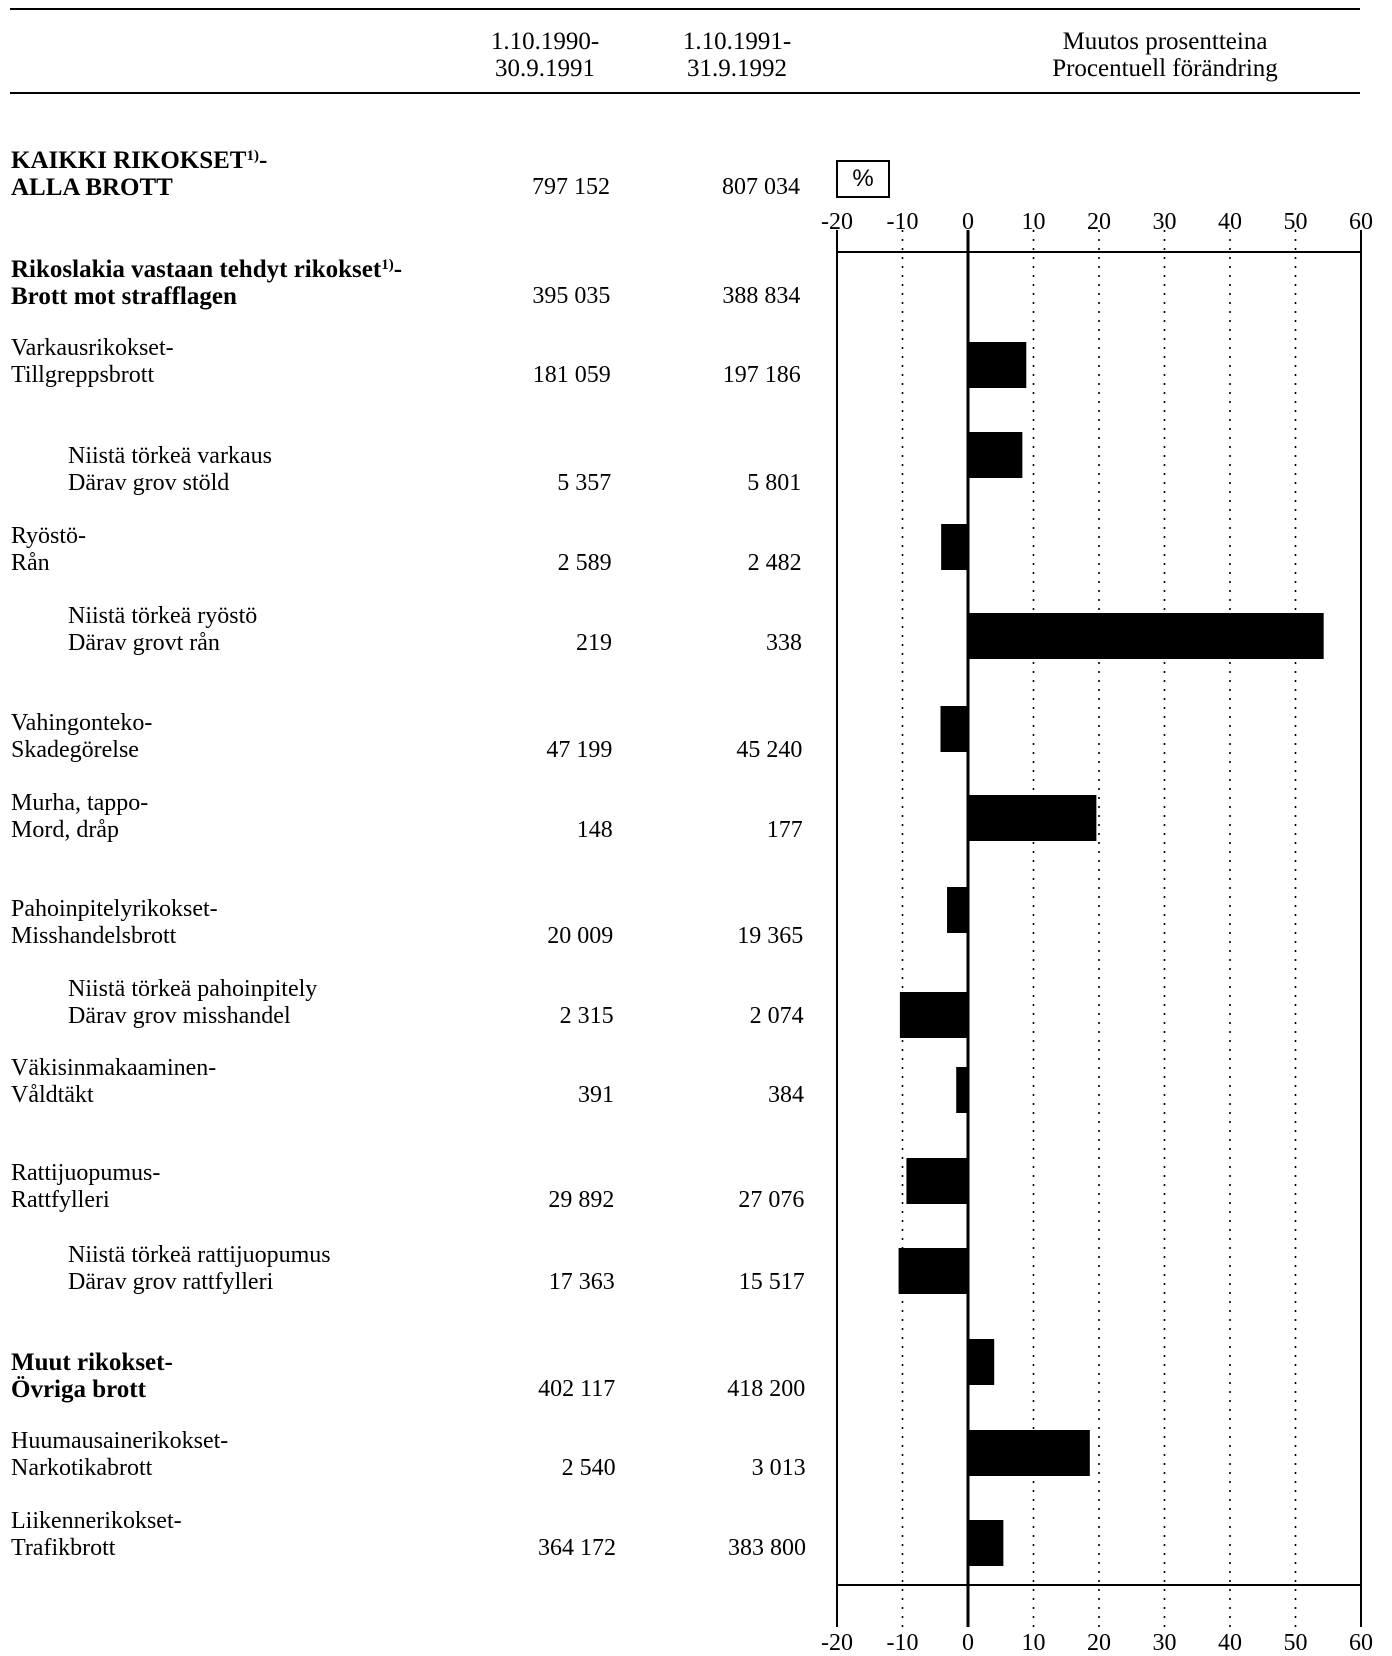 The height and width of the screenshot is (1656, 1392). I want to click on tick-label-bottom: 10, so click(1034, 1643).